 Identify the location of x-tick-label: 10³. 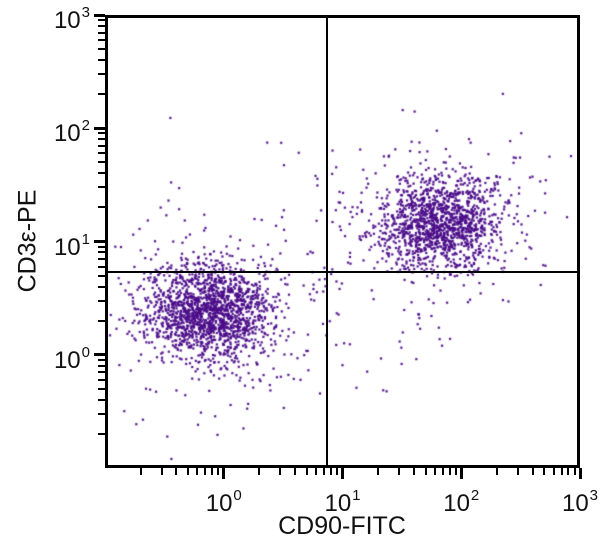
(580, 502).